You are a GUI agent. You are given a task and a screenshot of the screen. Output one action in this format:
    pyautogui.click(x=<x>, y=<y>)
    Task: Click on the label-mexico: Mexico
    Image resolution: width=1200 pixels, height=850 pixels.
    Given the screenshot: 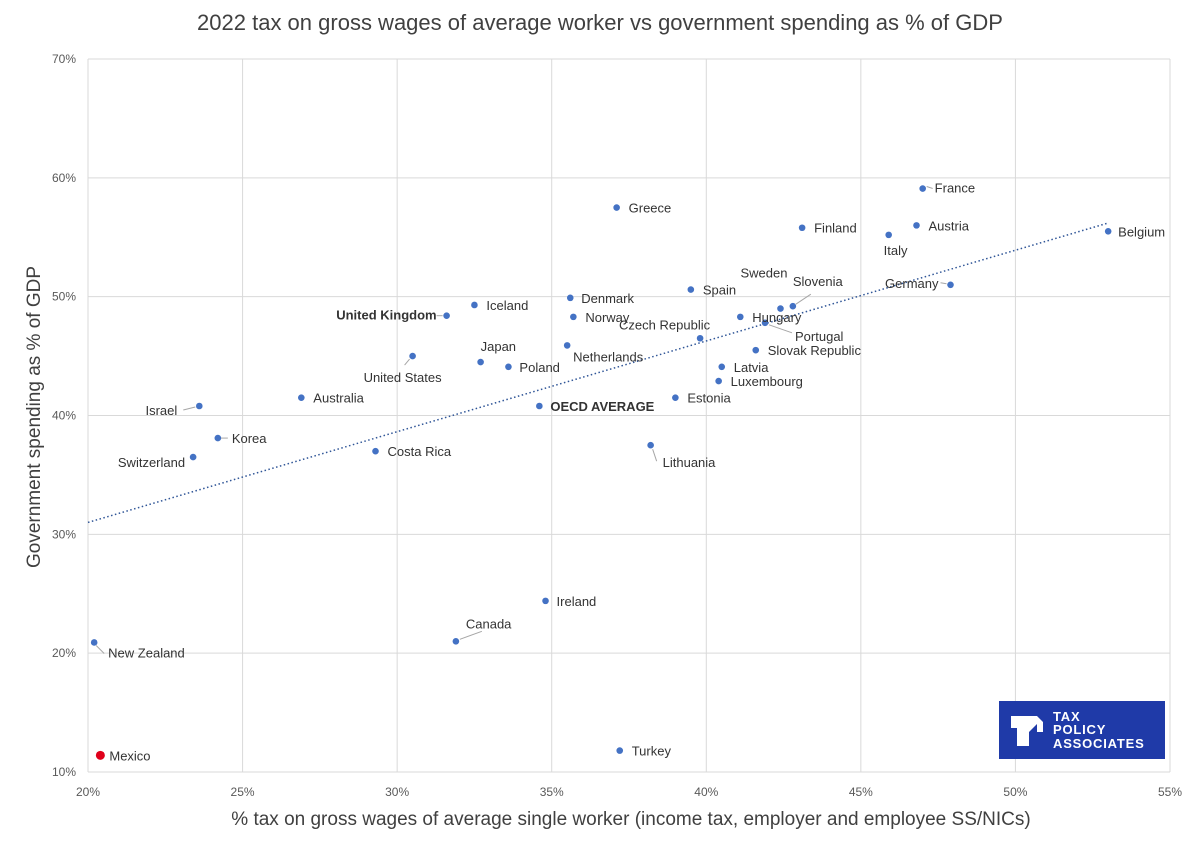 What is the action you would take?
    pyautogui.click(x=129, y=755)
    